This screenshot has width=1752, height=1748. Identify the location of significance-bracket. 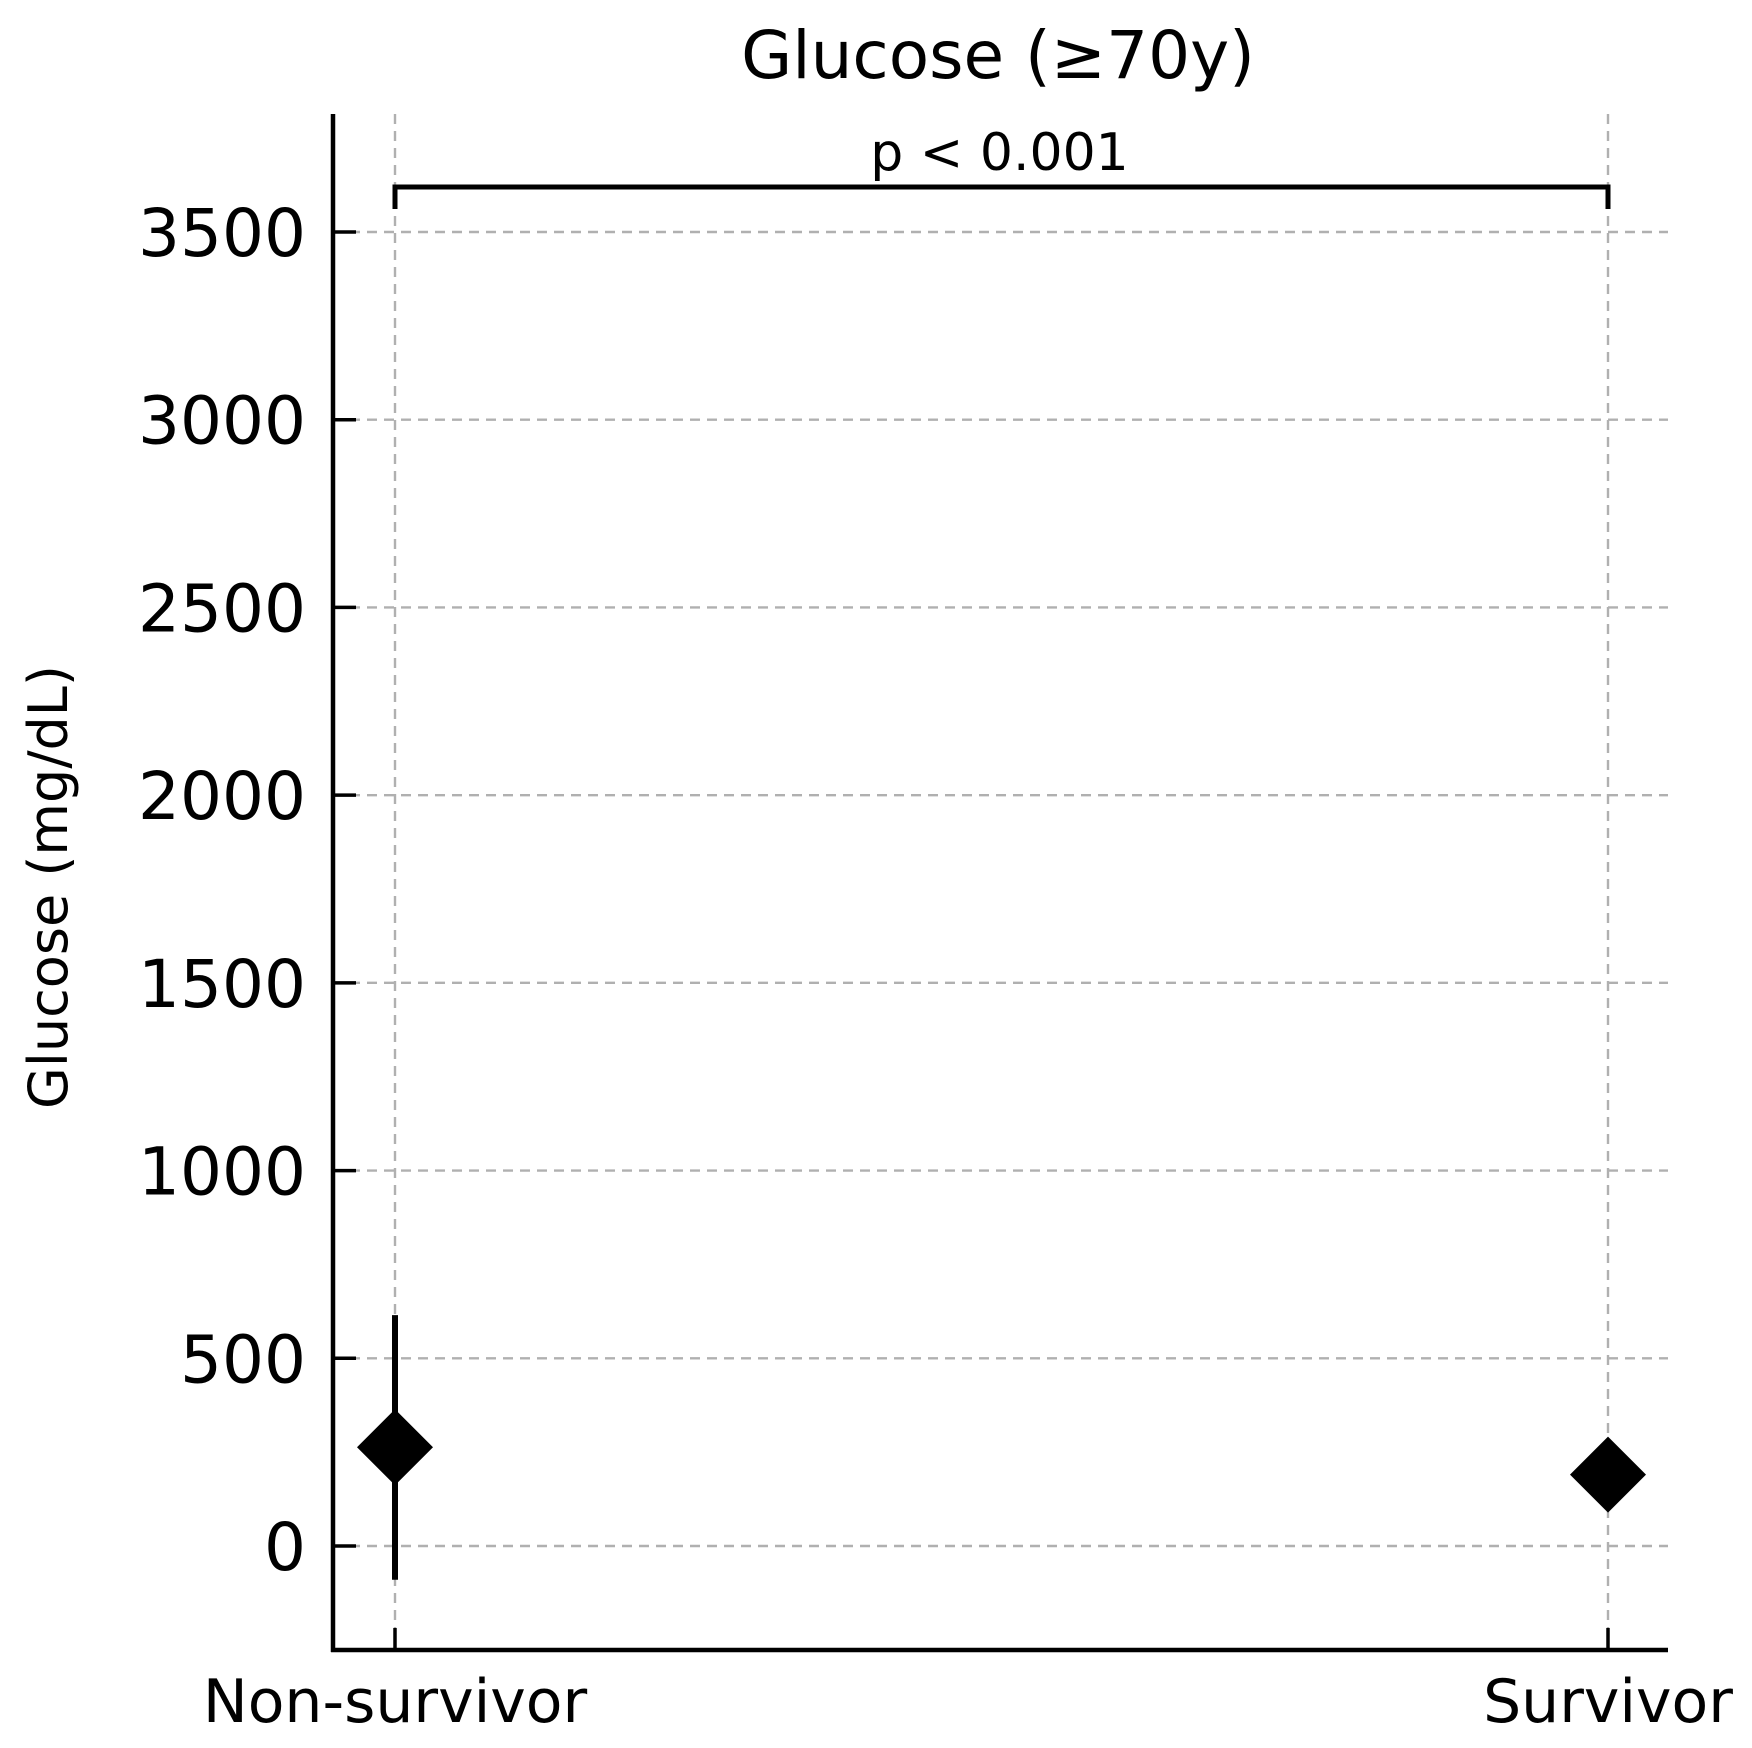
(1001, 196).